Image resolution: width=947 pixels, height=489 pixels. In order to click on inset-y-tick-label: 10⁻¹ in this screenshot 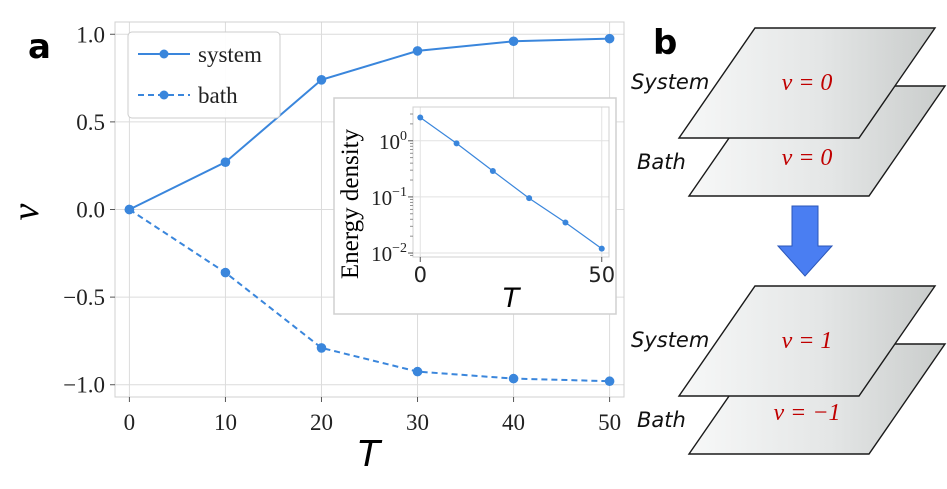, I will do `click(389, 197)`.